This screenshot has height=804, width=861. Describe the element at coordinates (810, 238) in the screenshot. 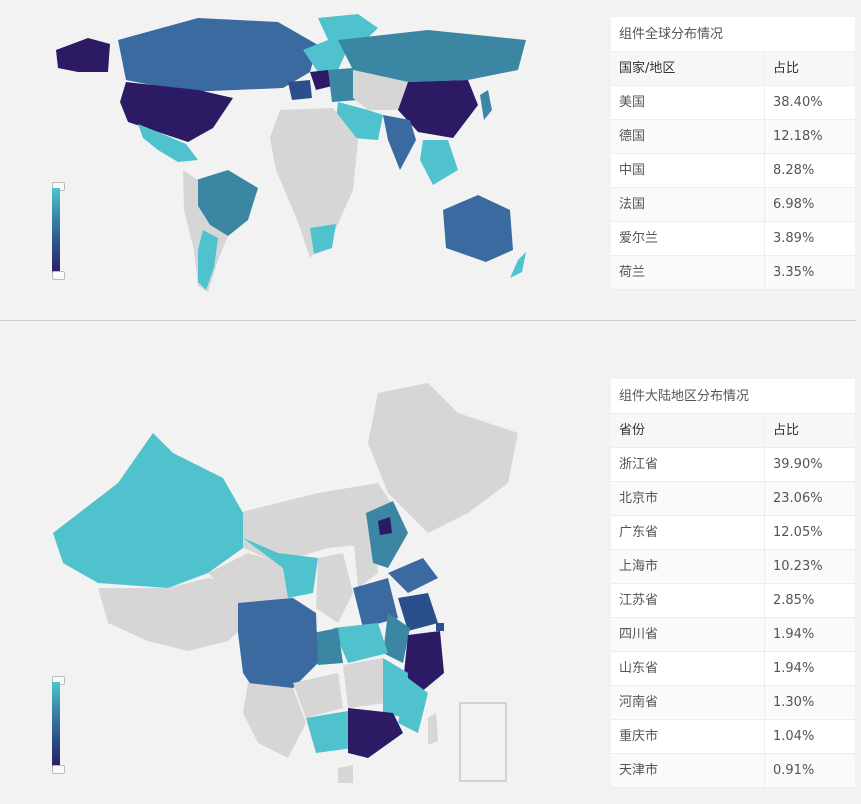

I see `cell-share: 3.89%` at that location.